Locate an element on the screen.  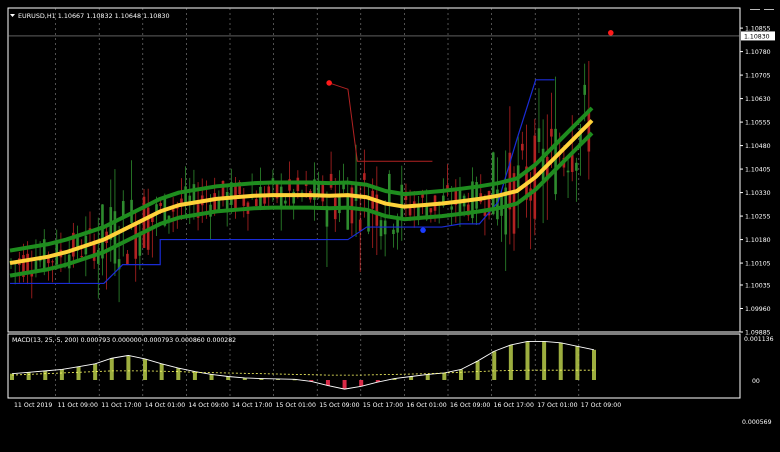
time-axis-label: 11 Oct 2019 is located at coordinates (33, 405).